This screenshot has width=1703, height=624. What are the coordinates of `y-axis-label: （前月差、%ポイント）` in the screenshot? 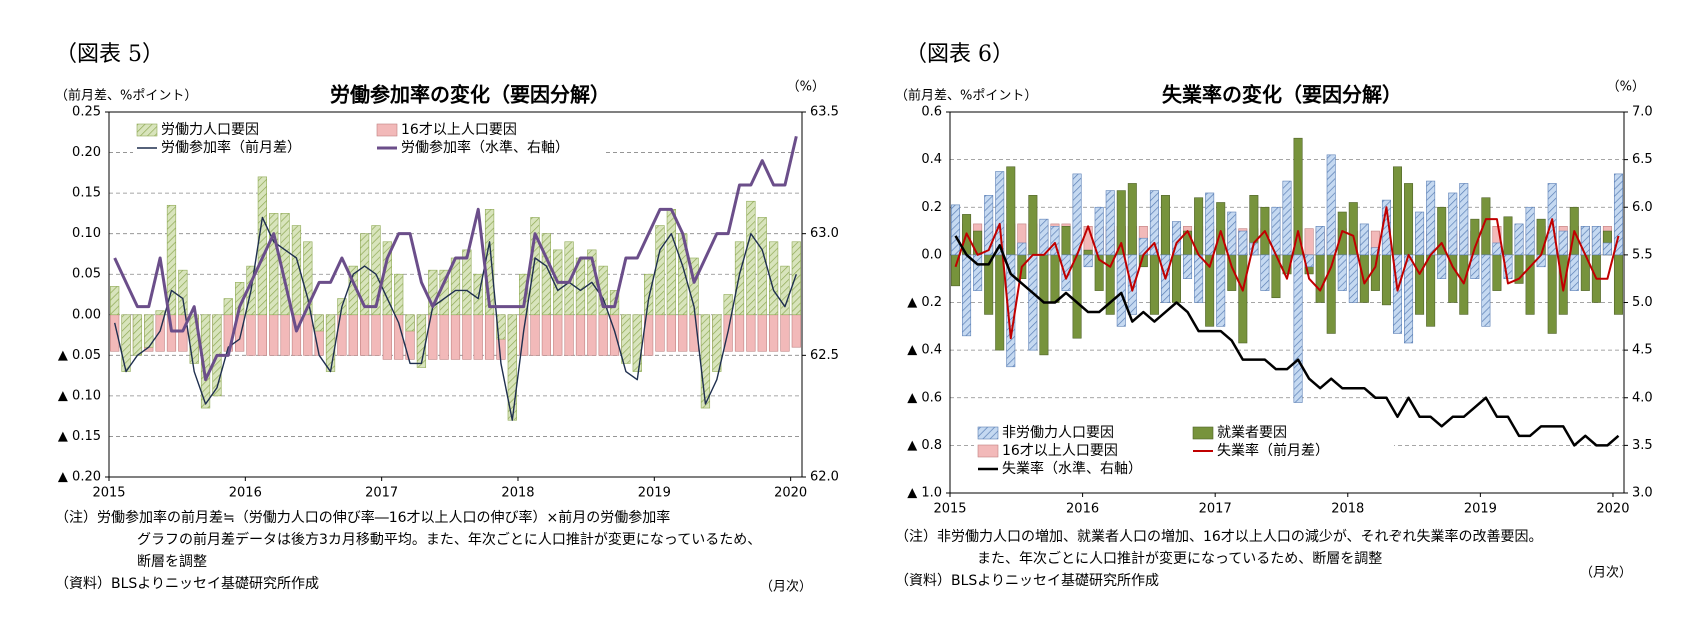 It's located at (126, 96).